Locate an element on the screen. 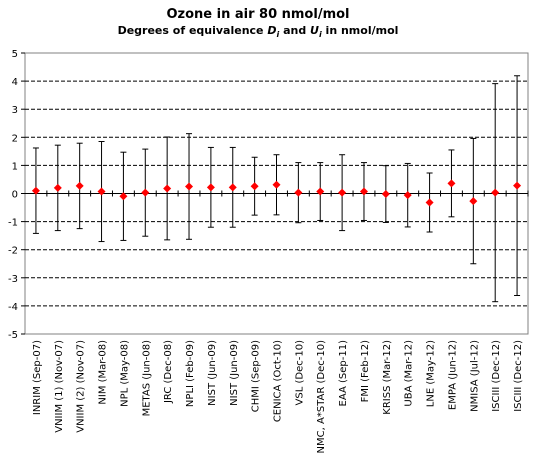 The image size is (534, 460). y-axis: 5 4 3 2 1 0 -1 -2 -3 -4 -5 is located at coordinates (16, 195).